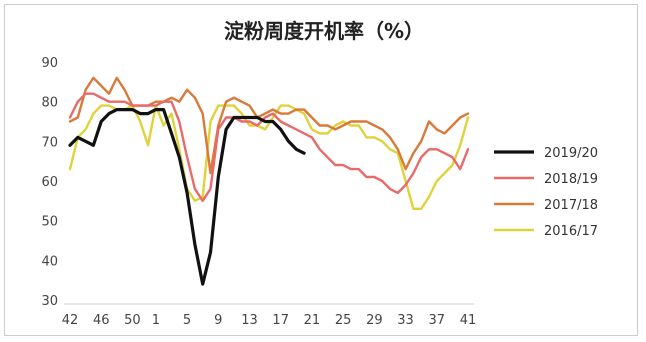 This screenshot has height=342, width=646. Describe the element at coordinates (101, 320) in the screenshot. I see `x-tick-label: 46` at that location.